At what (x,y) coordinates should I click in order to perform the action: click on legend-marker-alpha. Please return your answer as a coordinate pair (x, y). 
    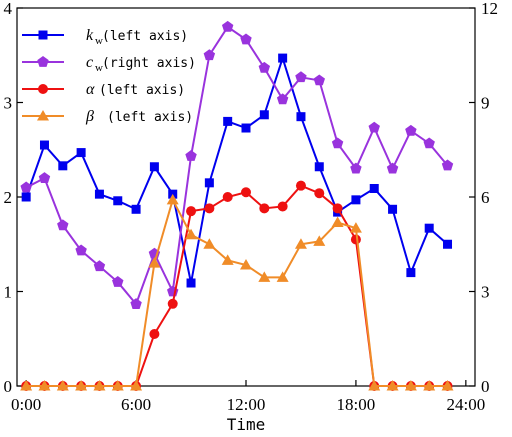
    Looking at the image, I should click on (43, 89).